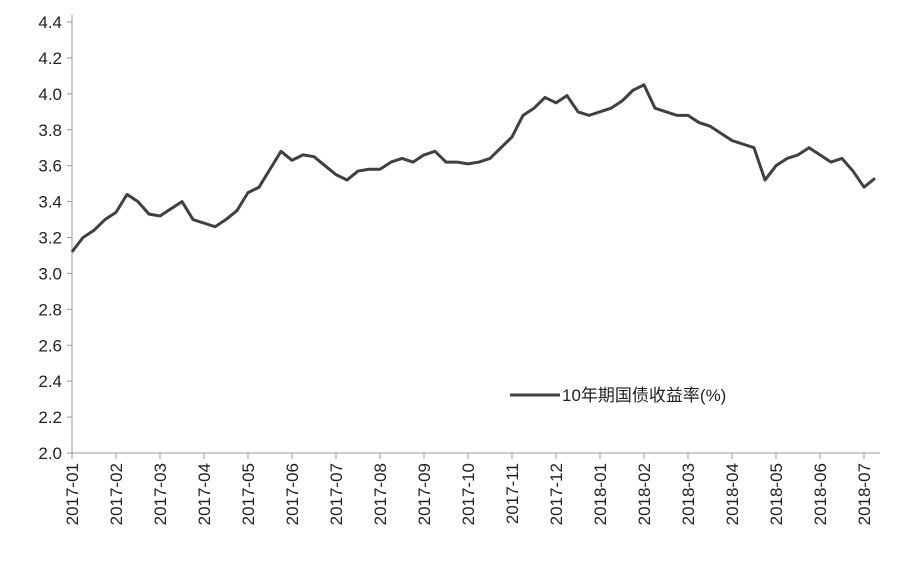 The width and height of the screenshot is (900, 567). Describe the element at coordinates (380, 494) in the screenshot. I see `x-tick-label: 2017-08` at that location.